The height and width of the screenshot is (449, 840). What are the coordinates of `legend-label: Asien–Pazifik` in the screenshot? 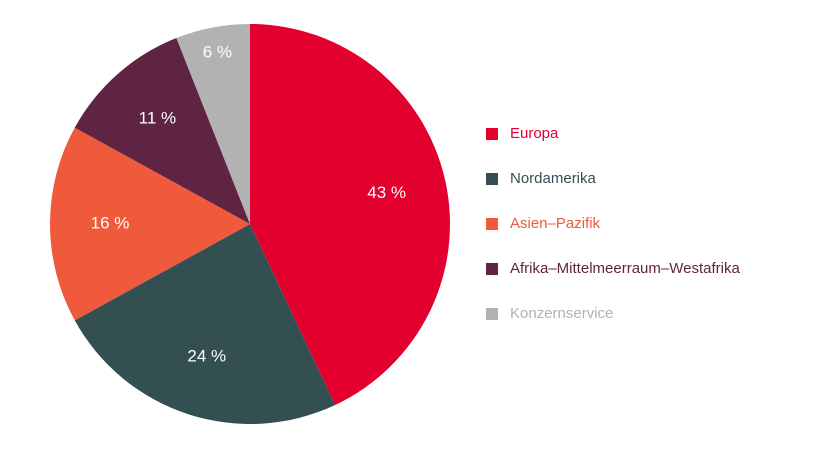 It's located at (555, 223).